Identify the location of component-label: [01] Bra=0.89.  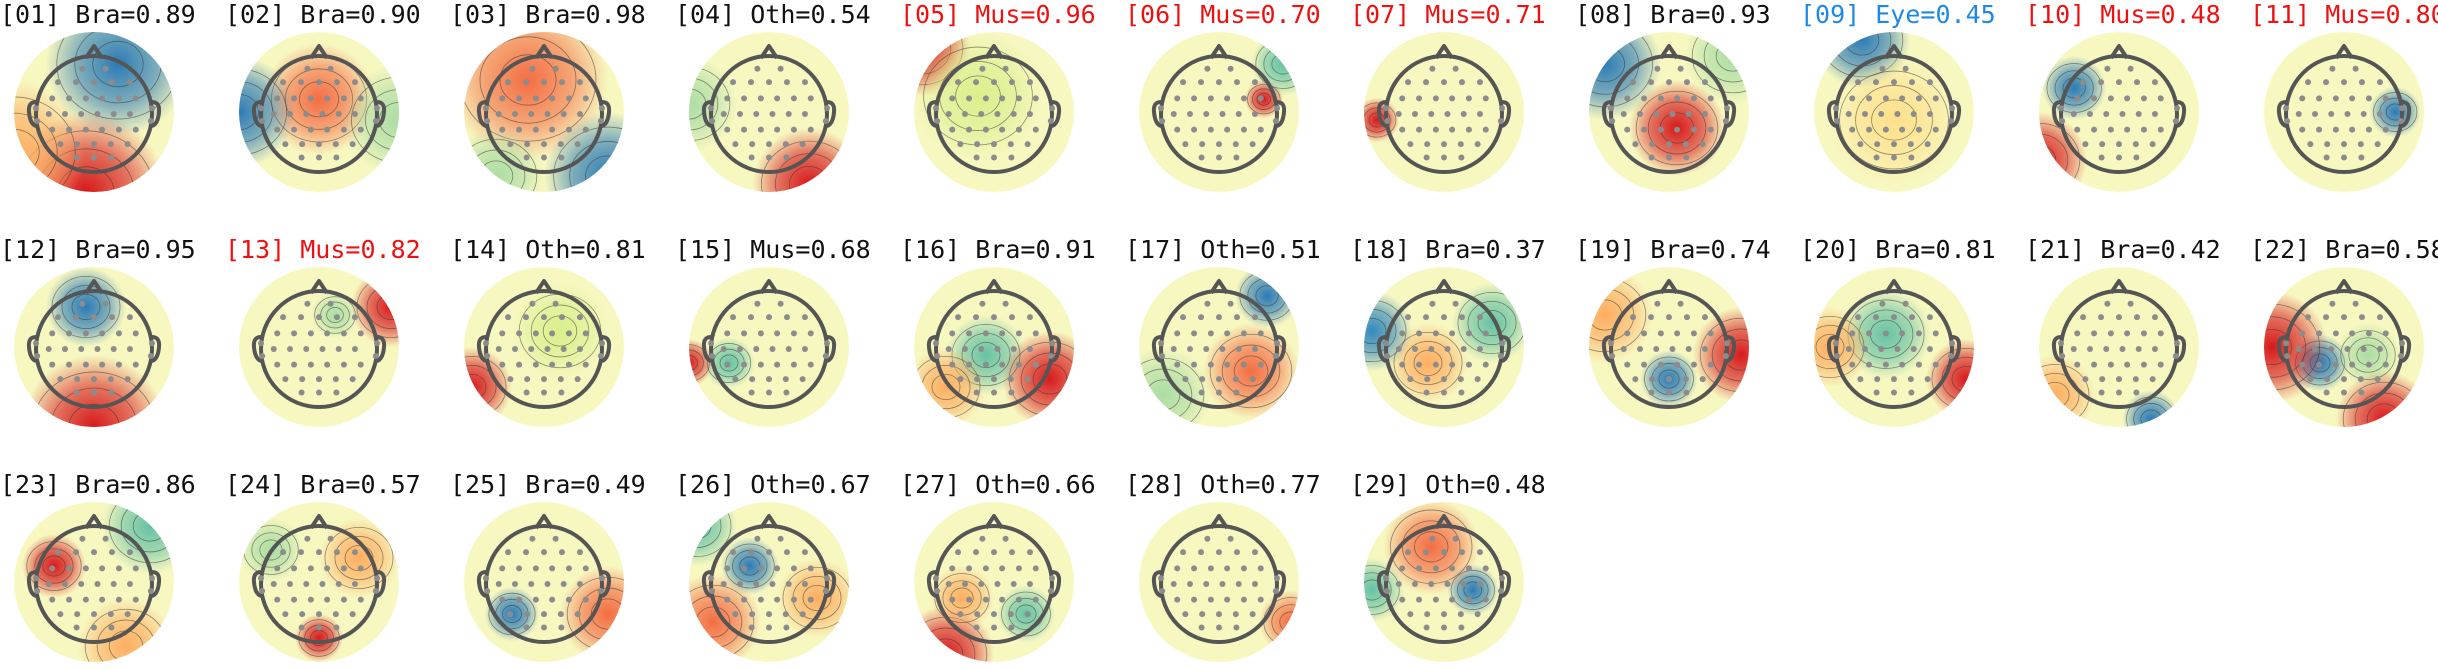
(98, 14).